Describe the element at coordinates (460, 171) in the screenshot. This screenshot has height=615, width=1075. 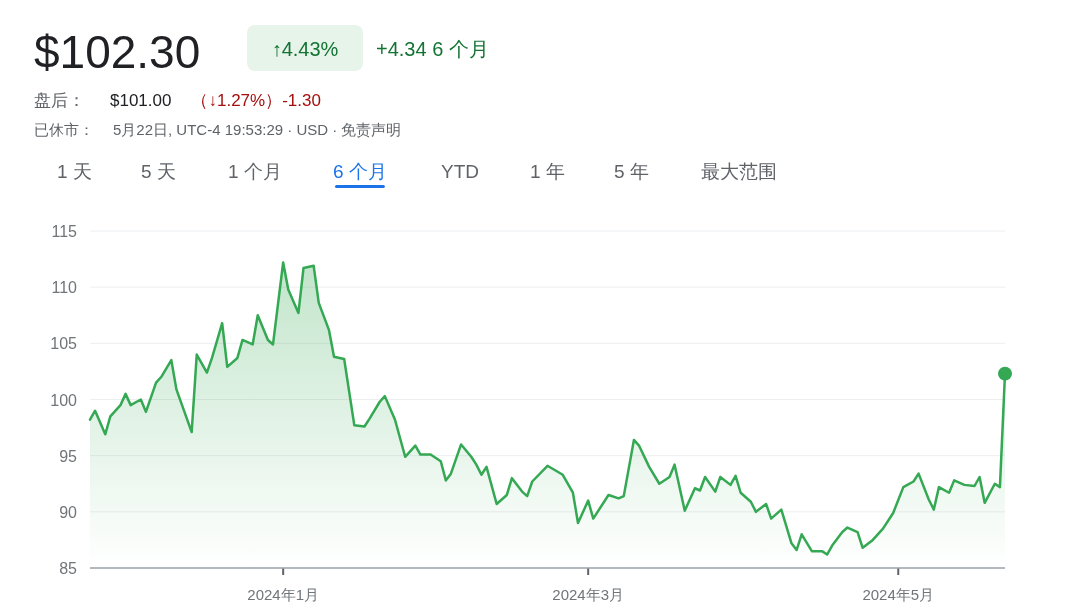
I see `text: YTD` at that location.